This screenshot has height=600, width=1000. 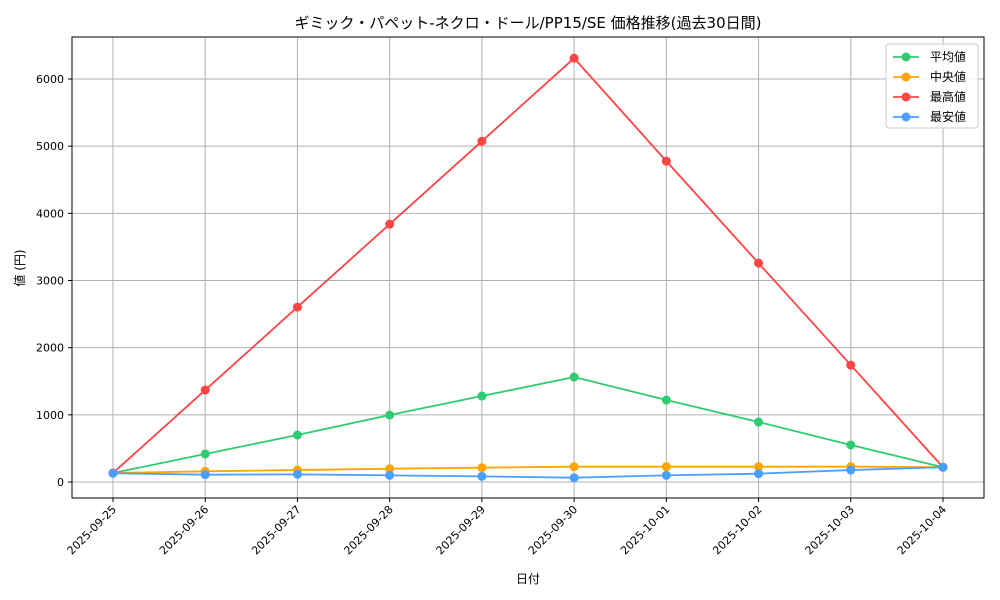 What do you see at coordinates (368, 530) in the screenshot?
I see `x-tick-label: 2025-09-28` at bounding box center [368, 530].